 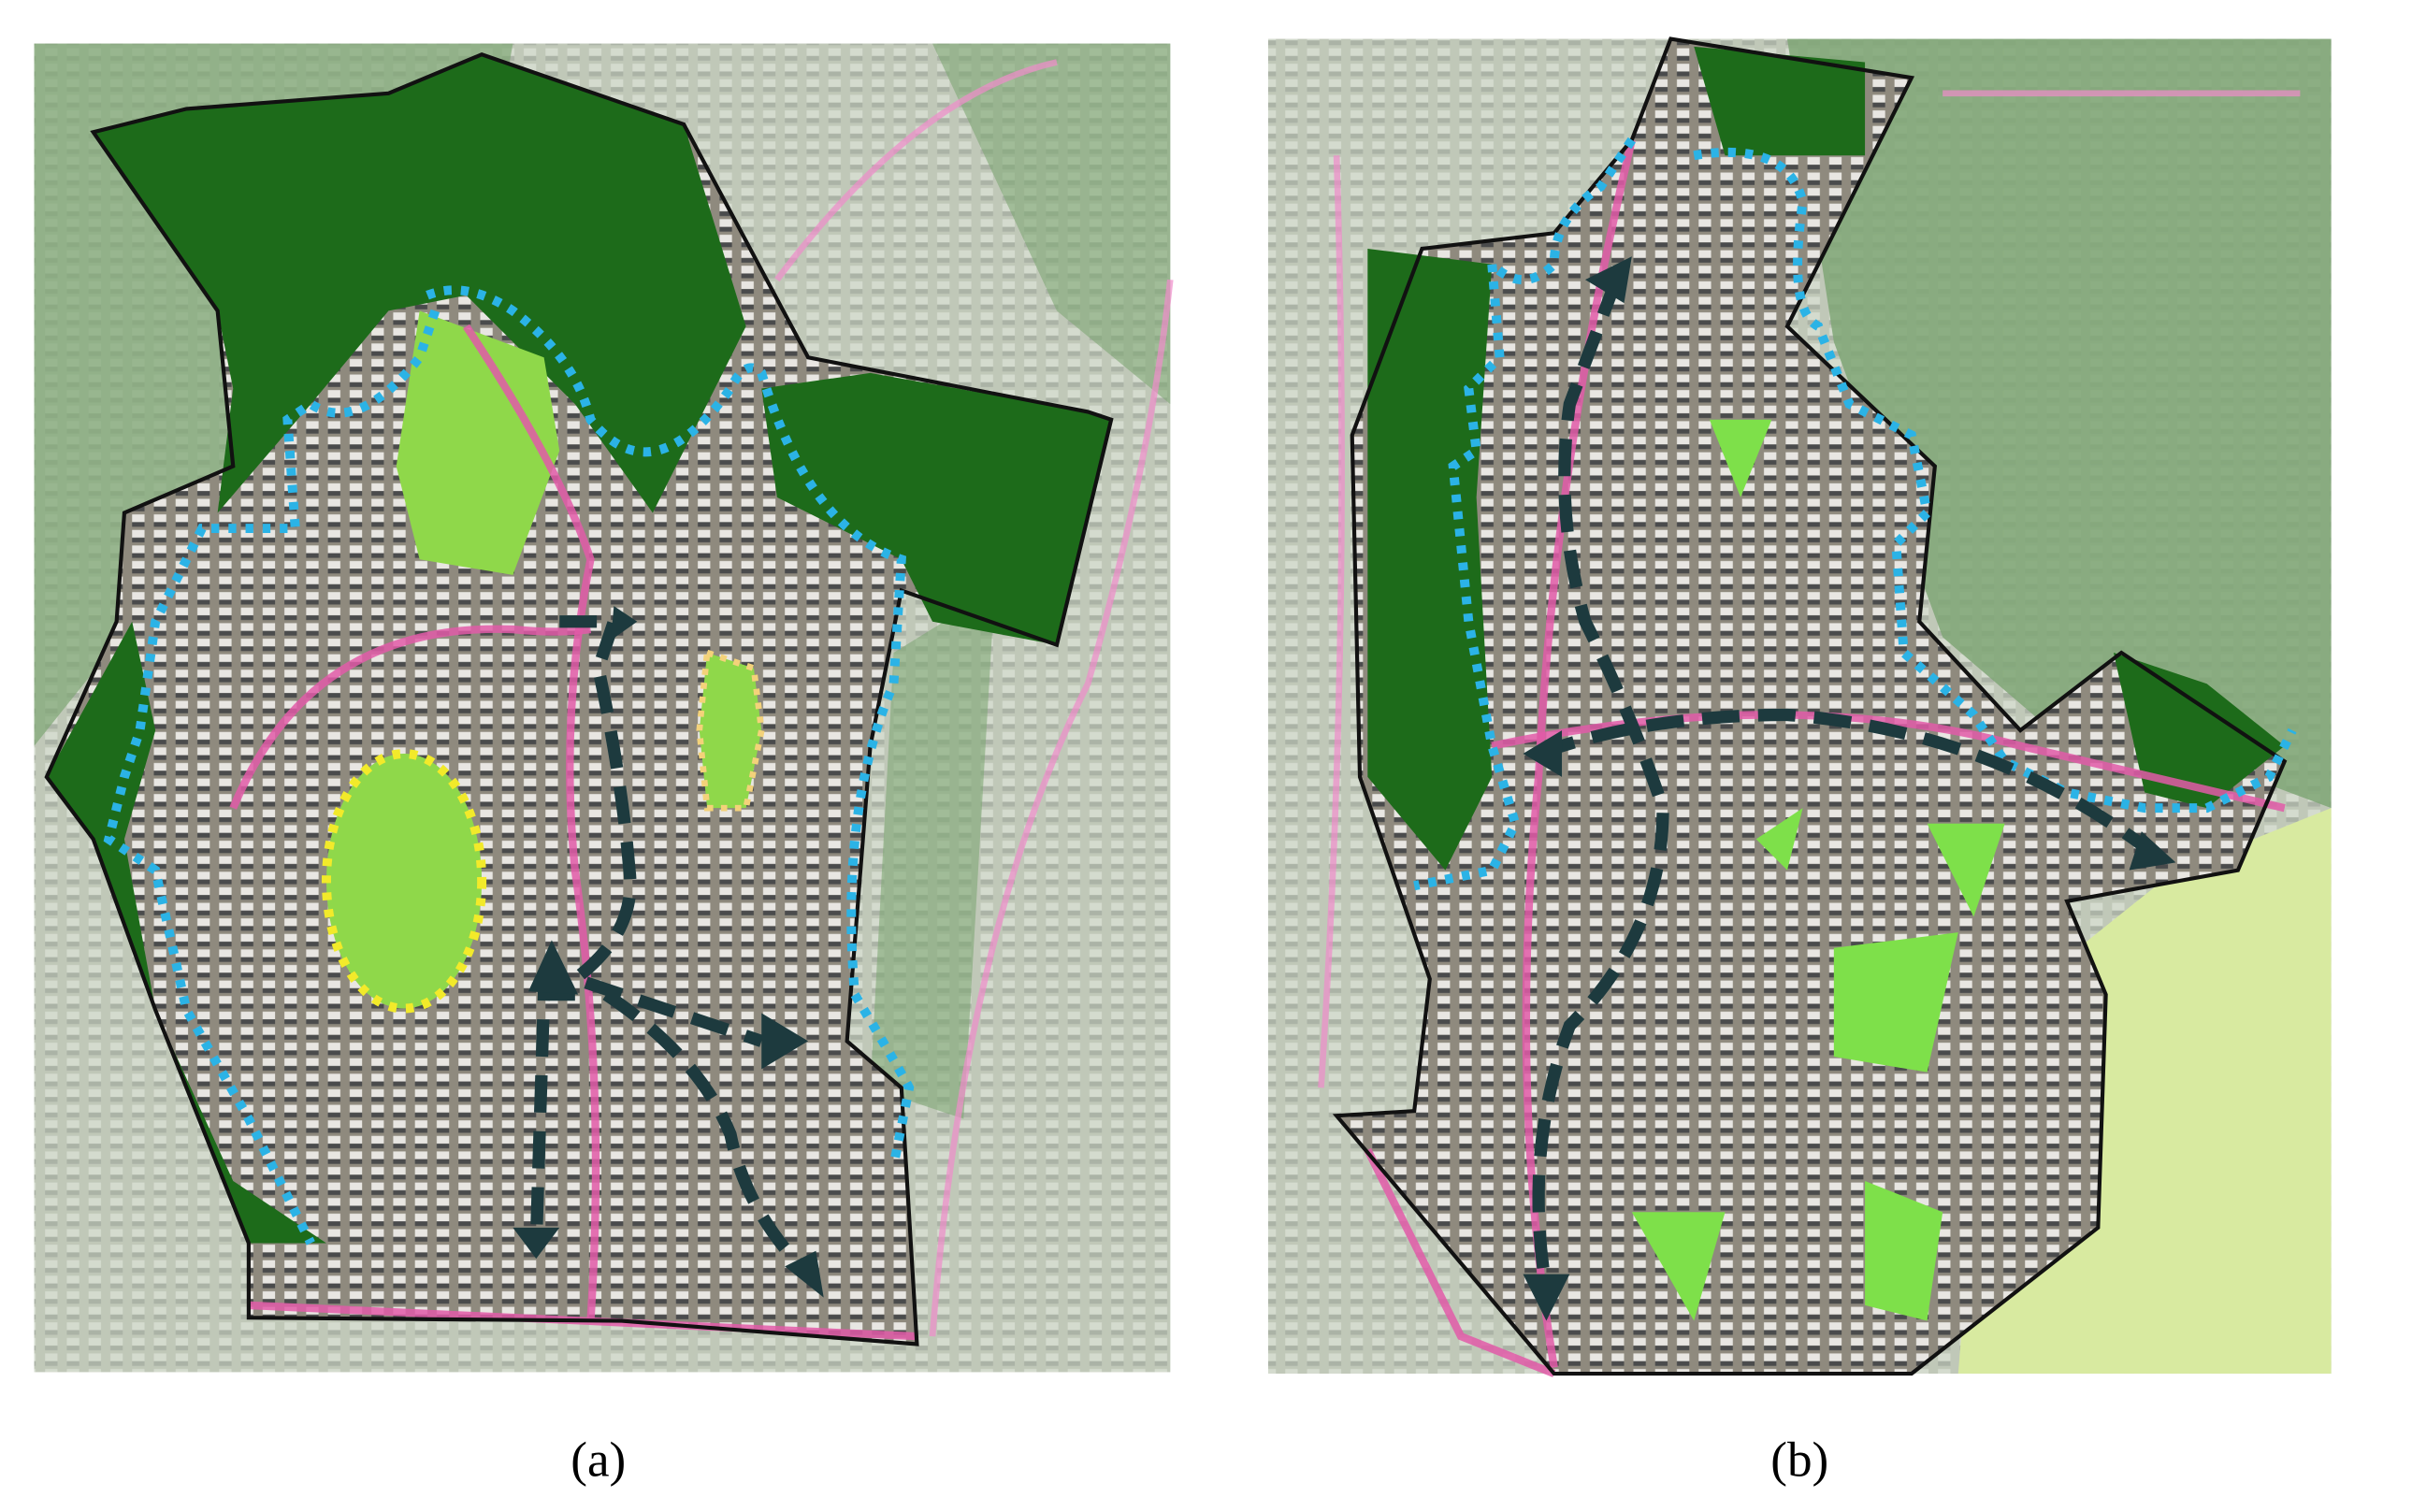 I want to click on panel-label: (a), so click(x=598, y=1460).